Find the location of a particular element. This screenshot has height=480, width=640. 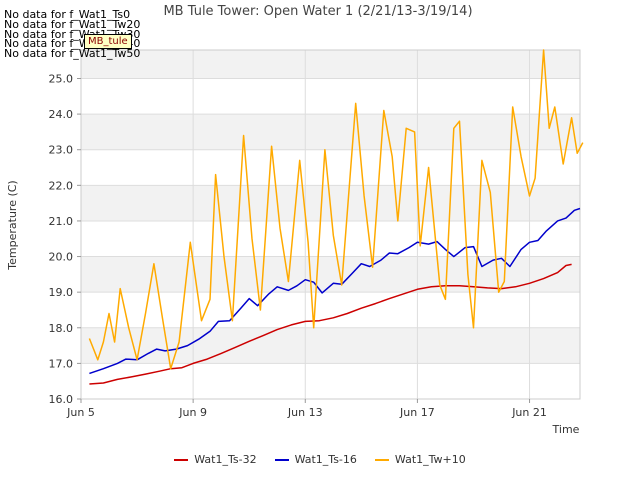

legend-item: Wat1_Tw+10 is located at coordinates (420, 459).